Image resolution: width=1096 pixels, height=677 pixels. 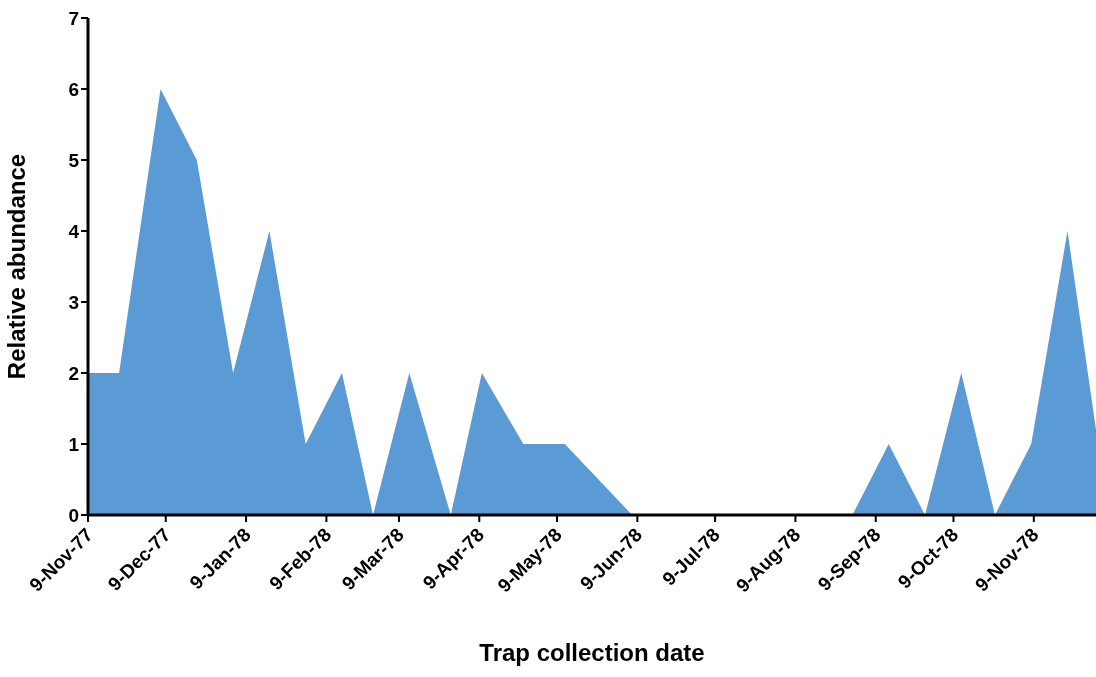 What do you see at coordinates (16, 266) in the screenshot?
I see `y-axis-title: Relative abundance` at bounding box center [16, 266].